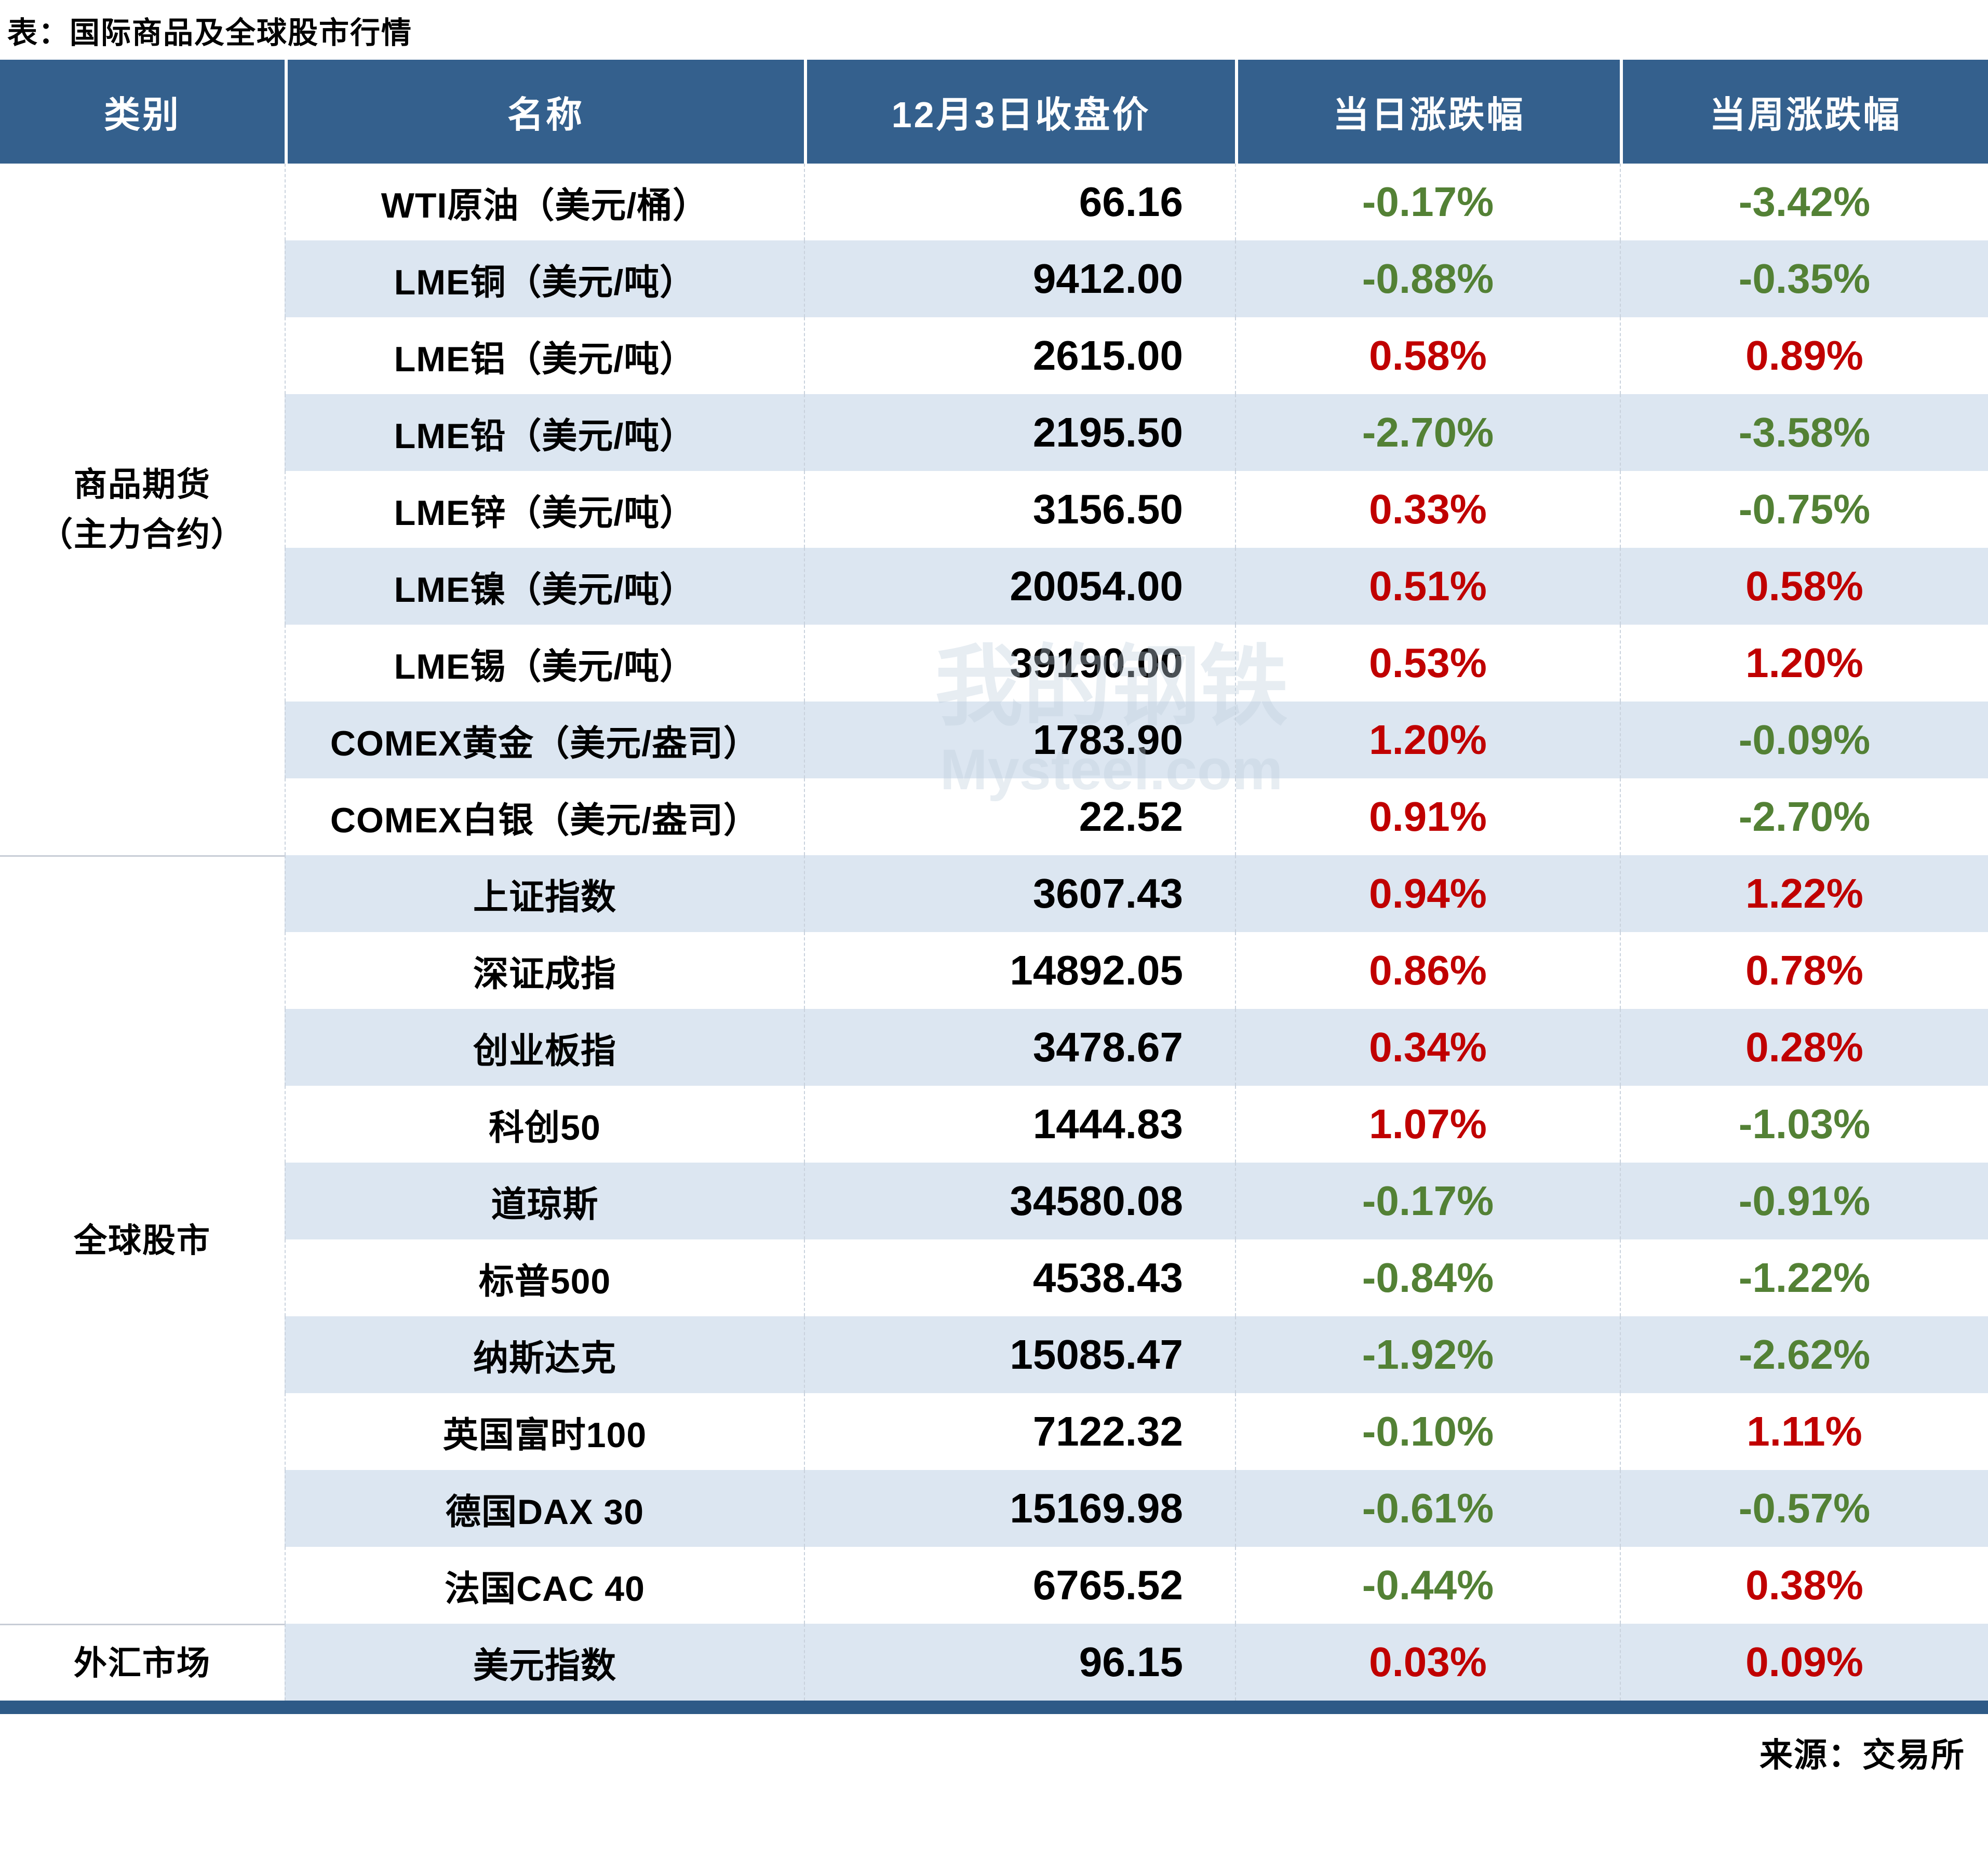  I want to click on row-close-cell: 22.52, so click(1019, 816).